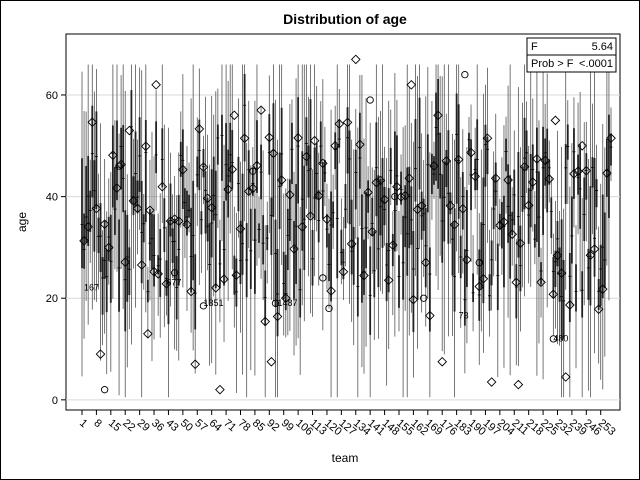 The height and width of the screenshot is (480, 640). What do you see at coordinates (345, 19) in the screenshot?
I see `chart-title: Distribution of age` at bounding box center [345, 19].